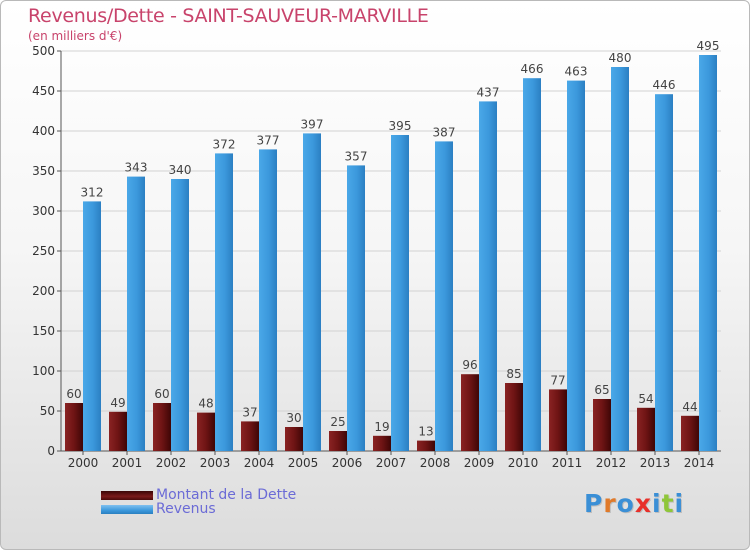 The height and width of the screenshot is (550, 750). Describe the element at coordinates (43, 291) in the screenshot. I see `y-tick-label: 200` at that location.